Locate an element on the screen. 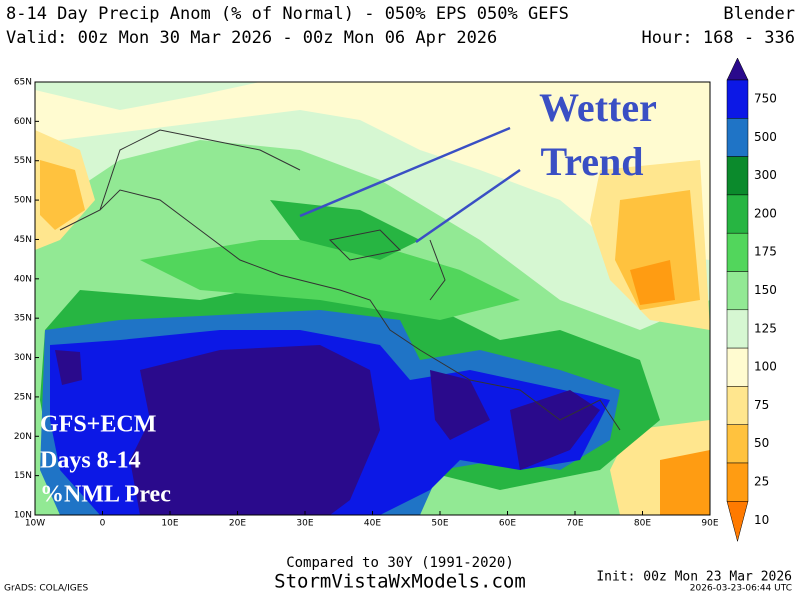 This screenshot has height=594, width=801. colorbar-label: 25 is located at coordinates (761, 482).